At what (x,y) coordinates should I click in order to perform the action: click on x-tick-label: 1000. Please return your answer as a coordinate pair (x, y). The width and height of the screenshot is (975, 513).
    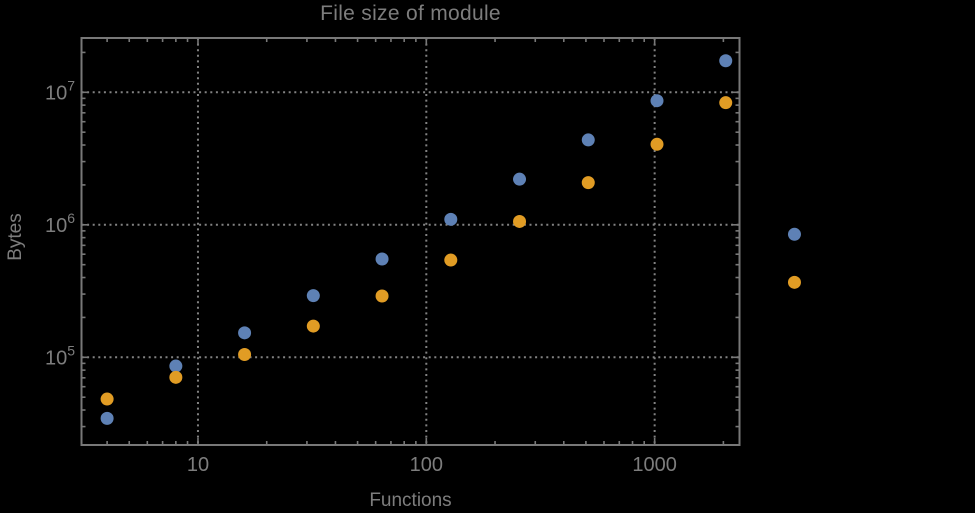
    Looking at the image, I should click on (654, 465).